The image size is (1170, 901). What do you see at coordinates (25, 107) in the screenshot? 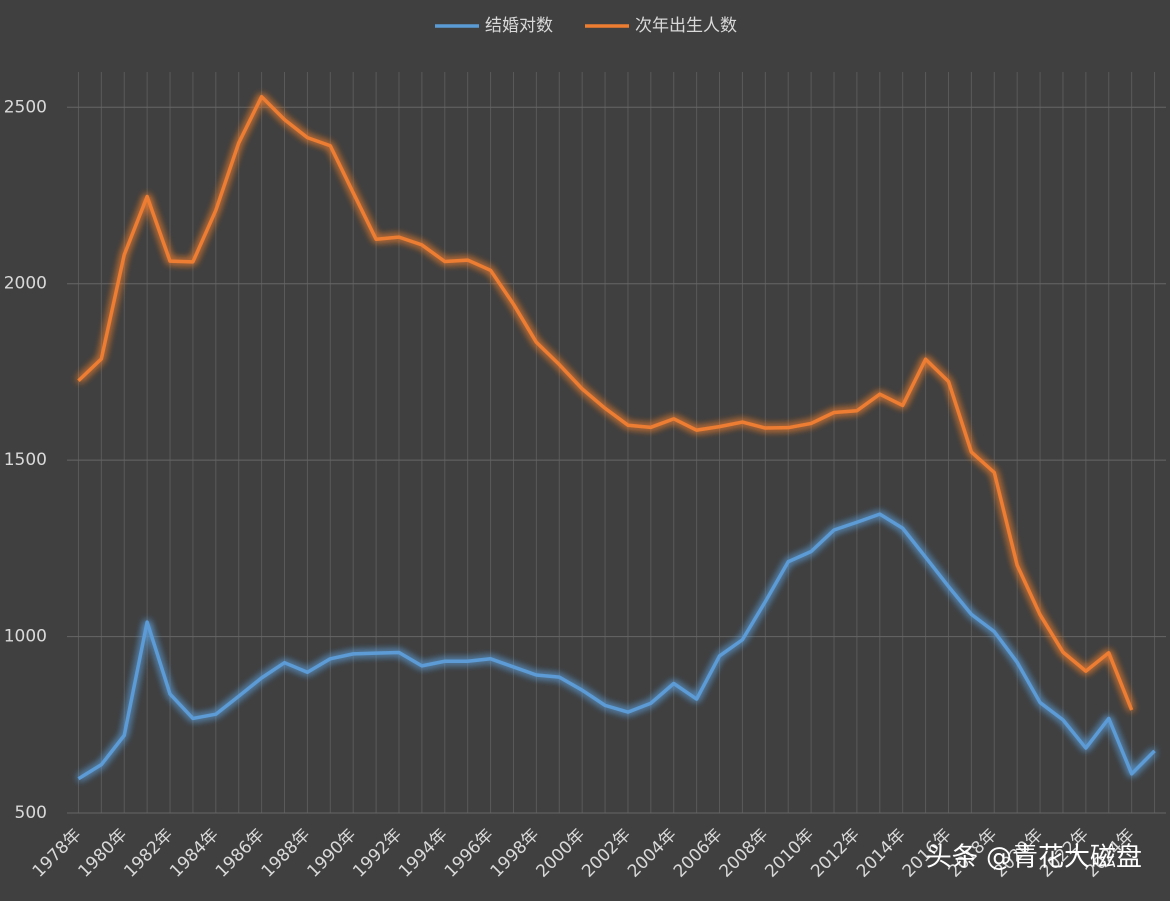
I see `y-tick-label: 2500` at bounding box center [25, 107].